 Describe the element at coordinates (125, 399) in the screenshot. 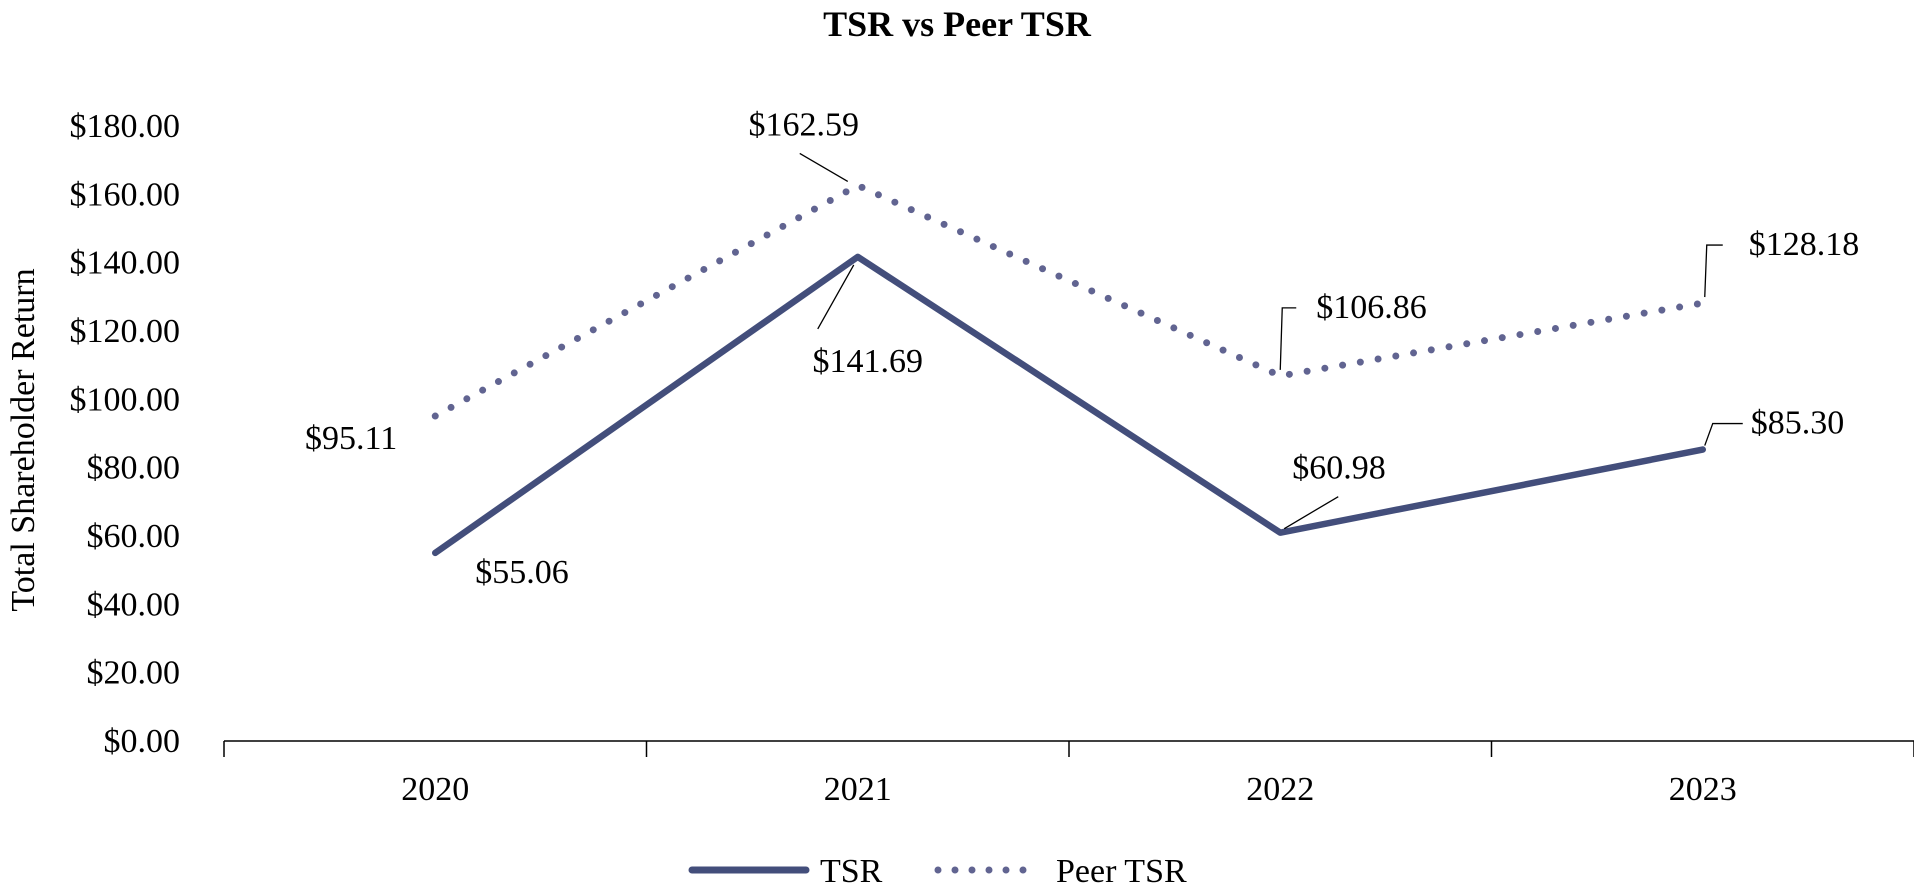

I see `y-tick-label: $100.00` at that location.